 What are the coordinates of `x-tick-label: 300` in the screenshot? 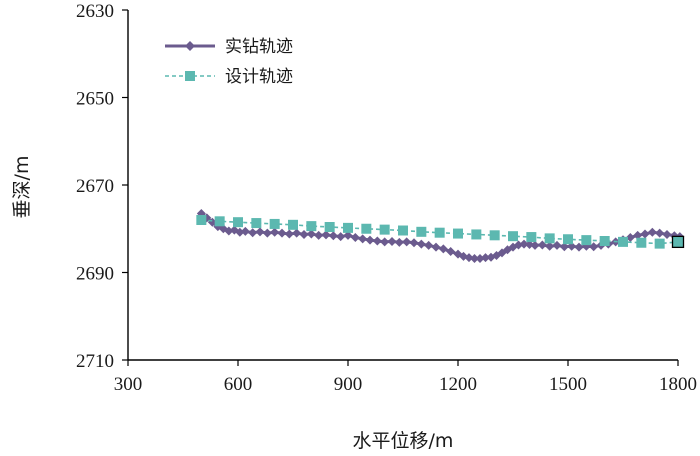 It's located at (128, 384).